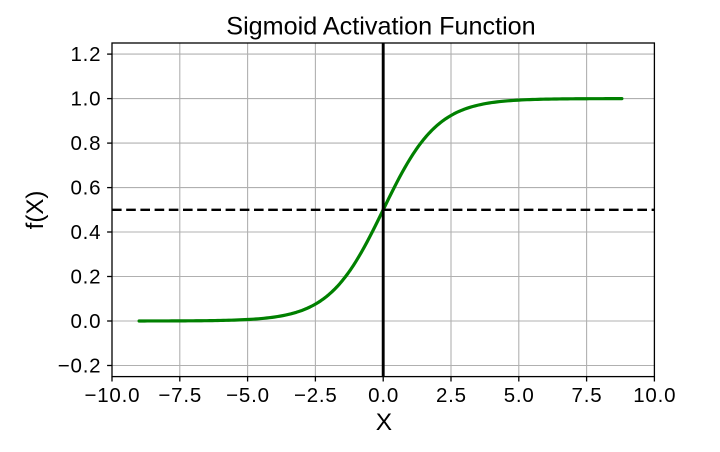 This screenshot has width=720, height=452. What do you see at coordinates (654, 395) in the screenshot?
I see `svg-text: 10.0` at bounding box center [654, 395].